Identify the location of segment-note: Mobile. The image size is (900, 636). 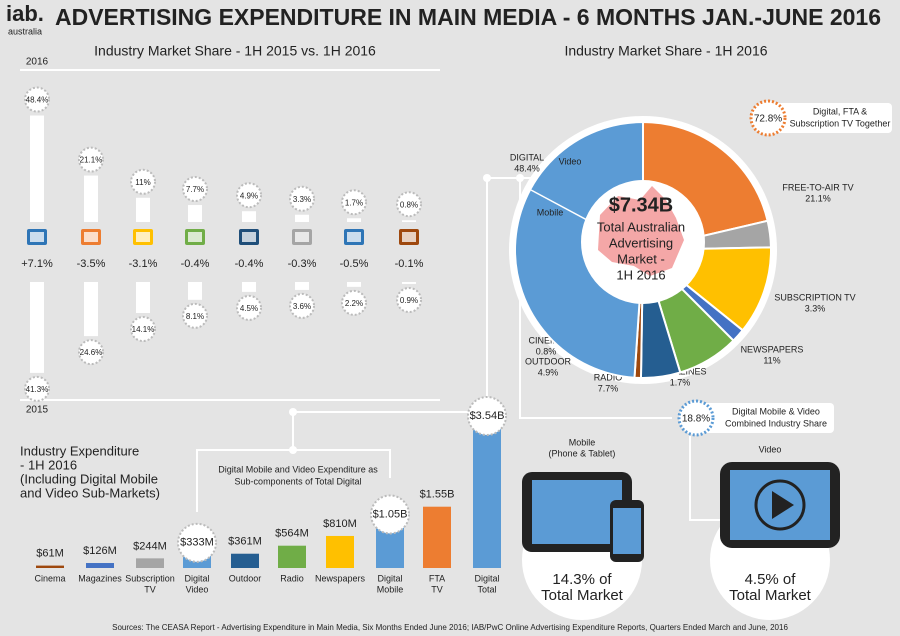
(550, 212).